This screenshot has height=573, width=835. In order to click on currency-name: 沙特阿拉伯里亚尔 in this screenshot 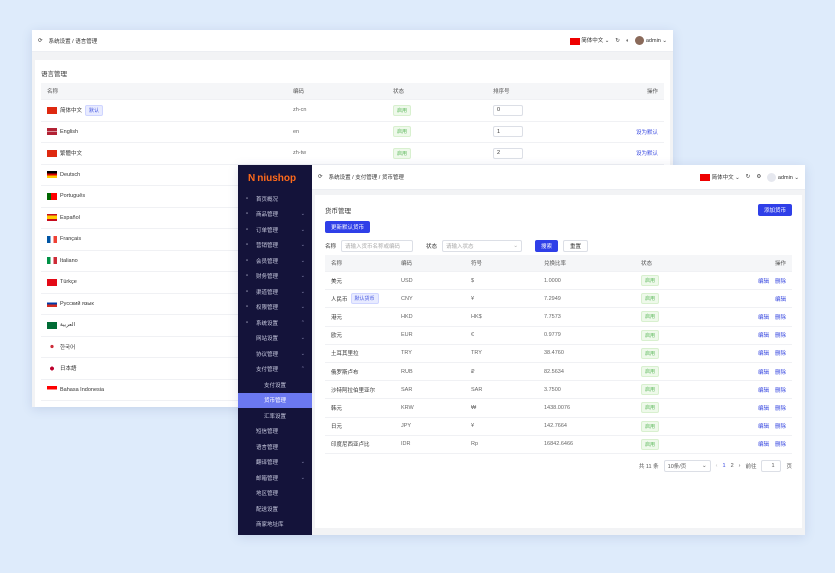, I will do `click(353, 390)`.